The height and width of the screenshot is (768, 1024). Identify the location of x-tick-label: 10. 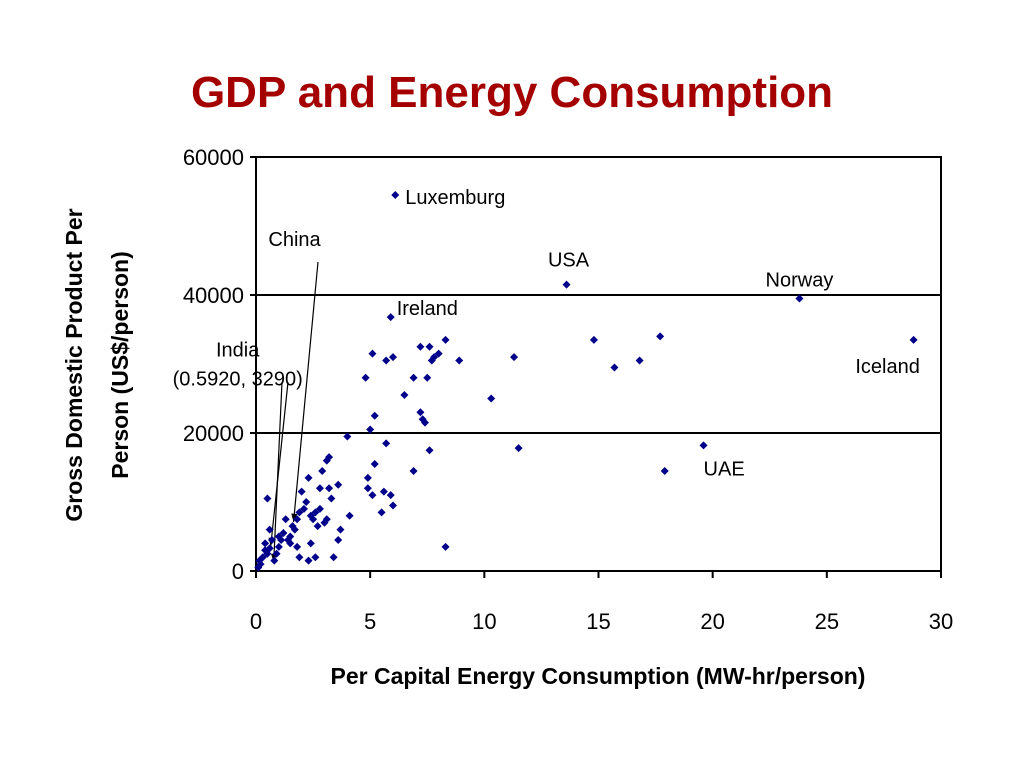
(484, 621).